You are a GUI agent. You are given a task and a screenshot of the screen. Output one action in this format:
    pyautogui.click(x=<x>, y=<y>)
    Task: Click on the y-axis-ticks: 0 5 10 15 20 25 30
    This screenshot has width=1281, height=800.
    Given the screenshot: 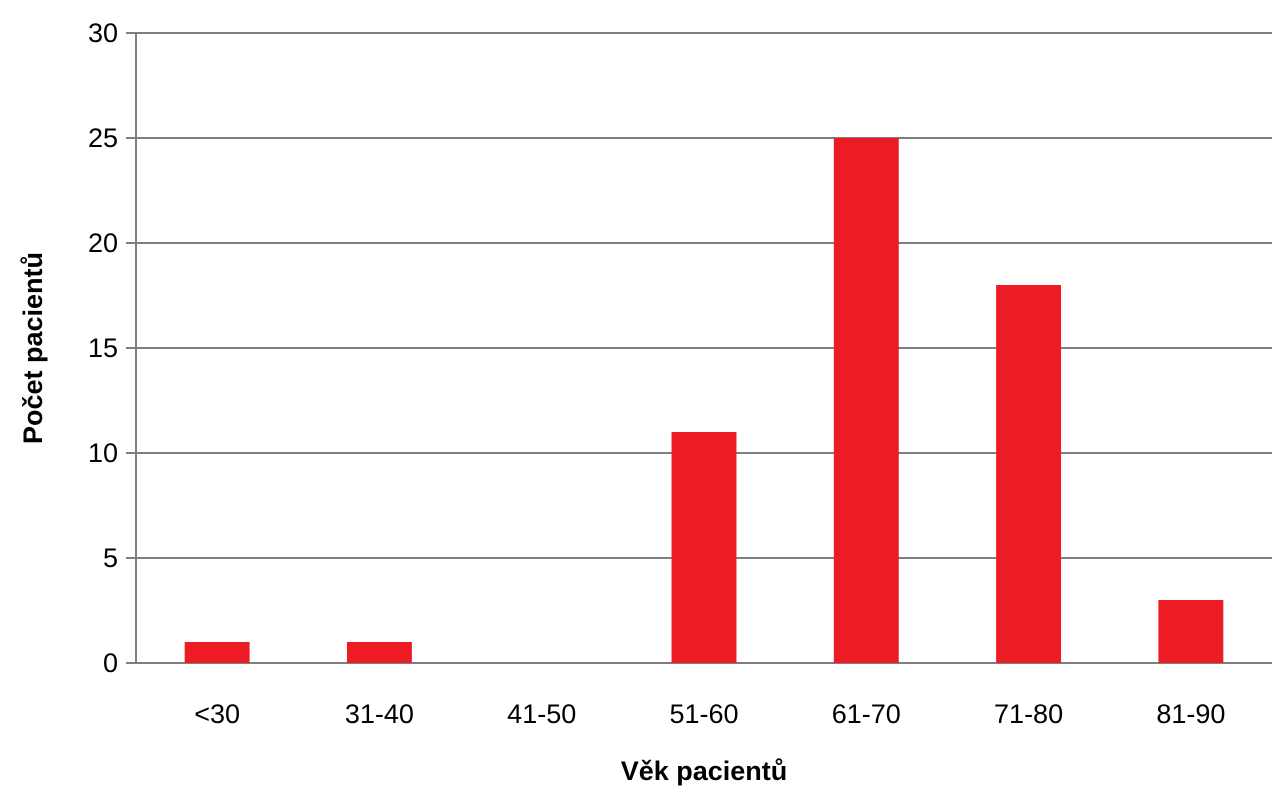 What is the action you would take?
    pyautogui.click(x=103, y=348)
    